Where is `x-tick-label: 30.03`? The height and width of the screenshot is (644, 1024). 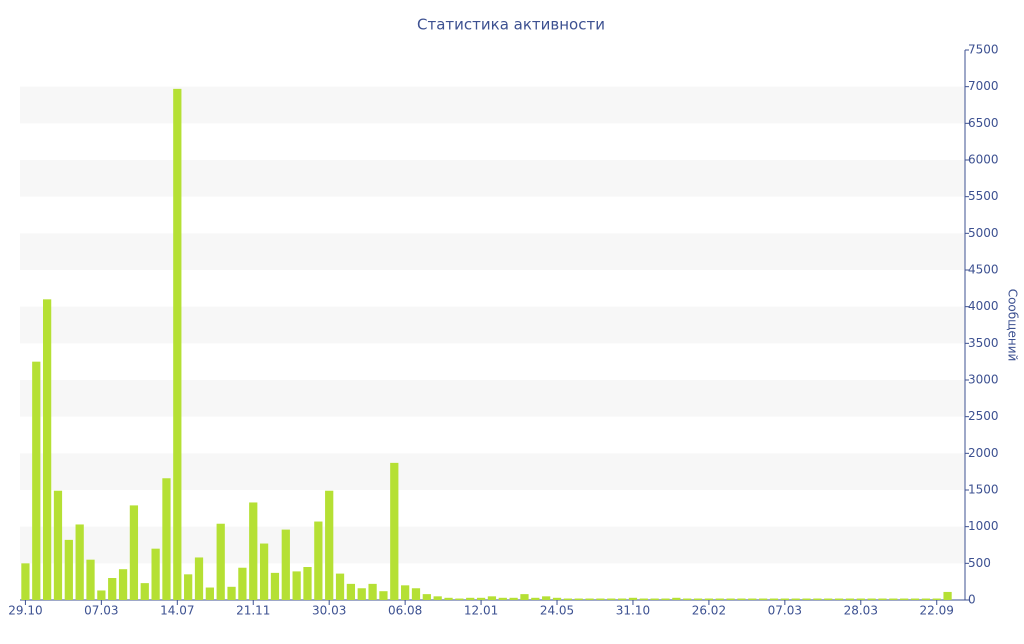
x-tick-label: 30.03 is located at coordinates (329, 611).